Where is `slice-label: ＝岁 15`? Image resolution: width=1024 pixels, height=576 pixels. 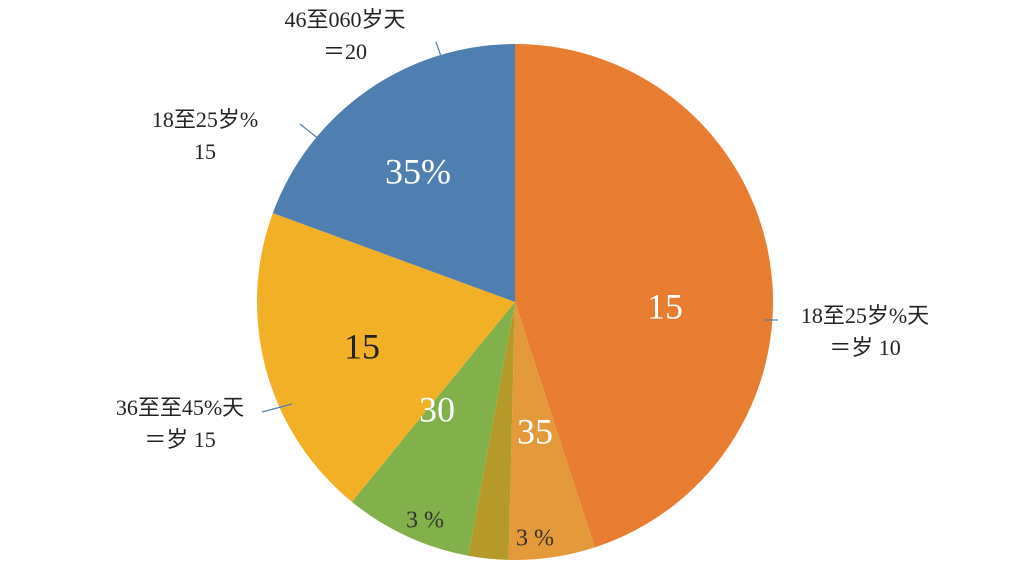 slice-label: ＝岁 15 is located at coordinates (180, 439).